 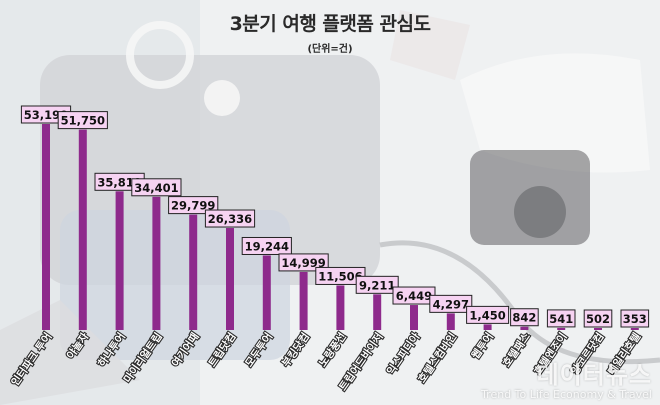 I want to click on value-label-10: 9,211, so click(x=377, y=284).